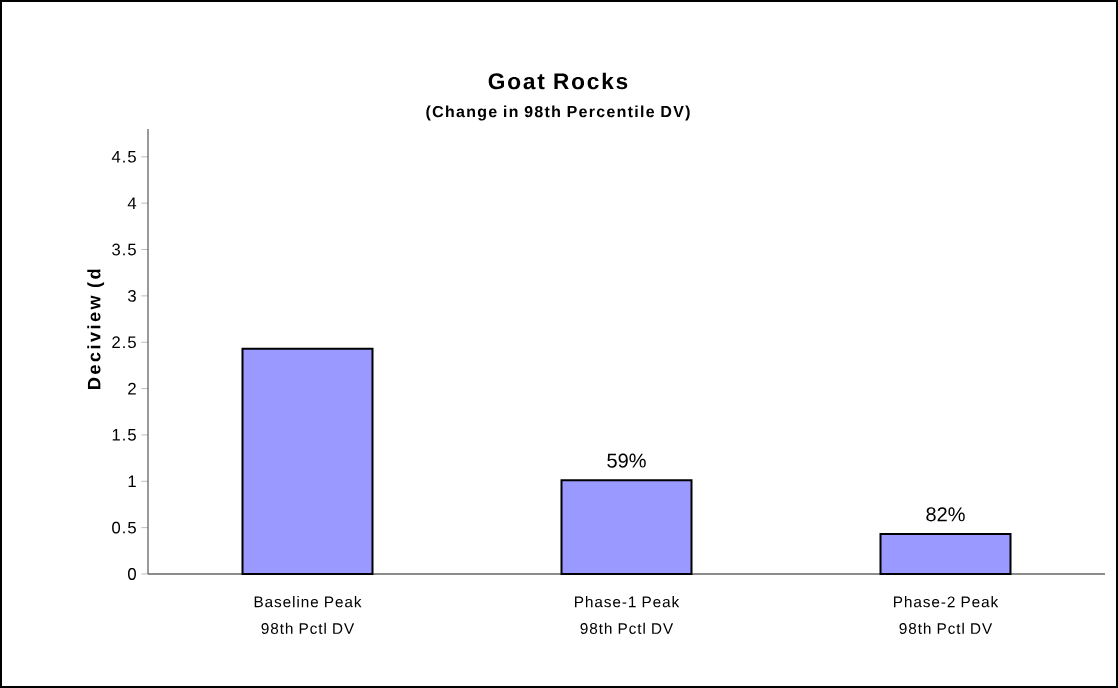 Image resolution: width=1118 pixels, height=688 pixels. I want to click on x-tick-label: Phase-1 Peak 98th Pctl DV, so click(627, 615).